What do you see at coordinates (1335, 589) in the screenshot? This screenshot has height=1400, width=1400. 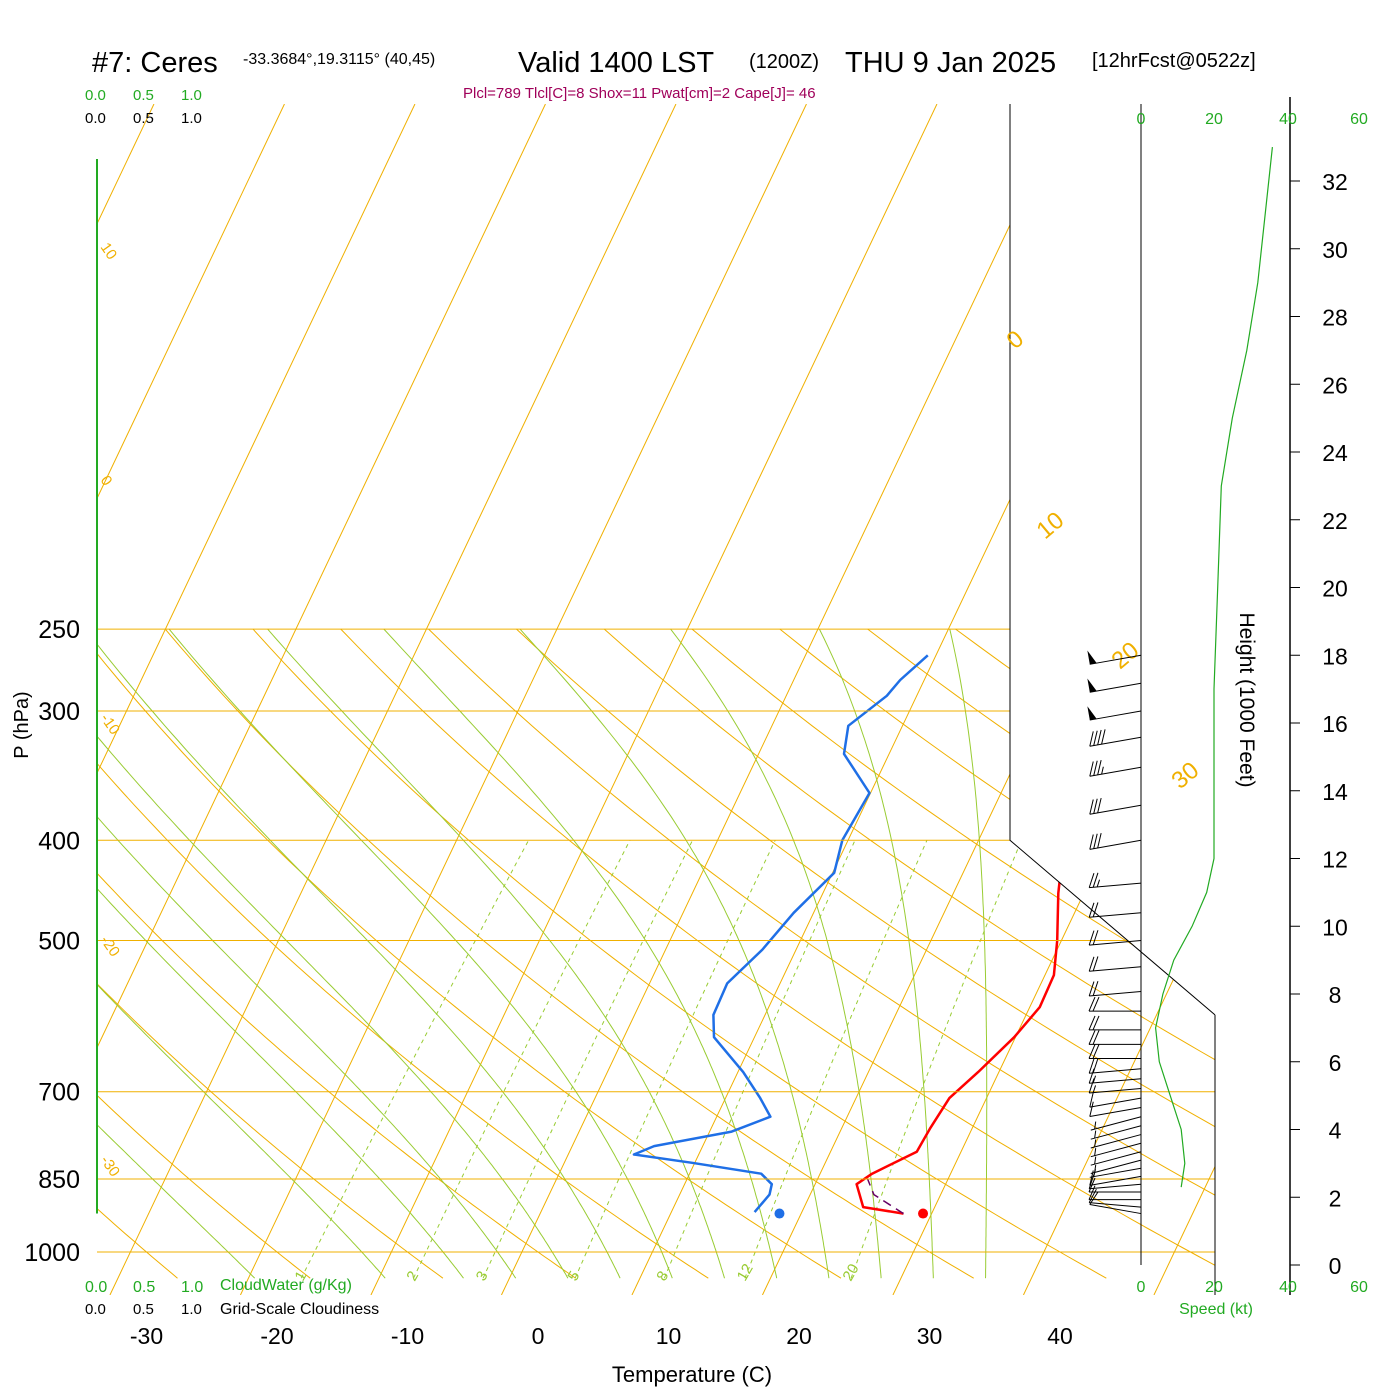 I see `height-tick-label: 20` at bounding box center [1335, 589].